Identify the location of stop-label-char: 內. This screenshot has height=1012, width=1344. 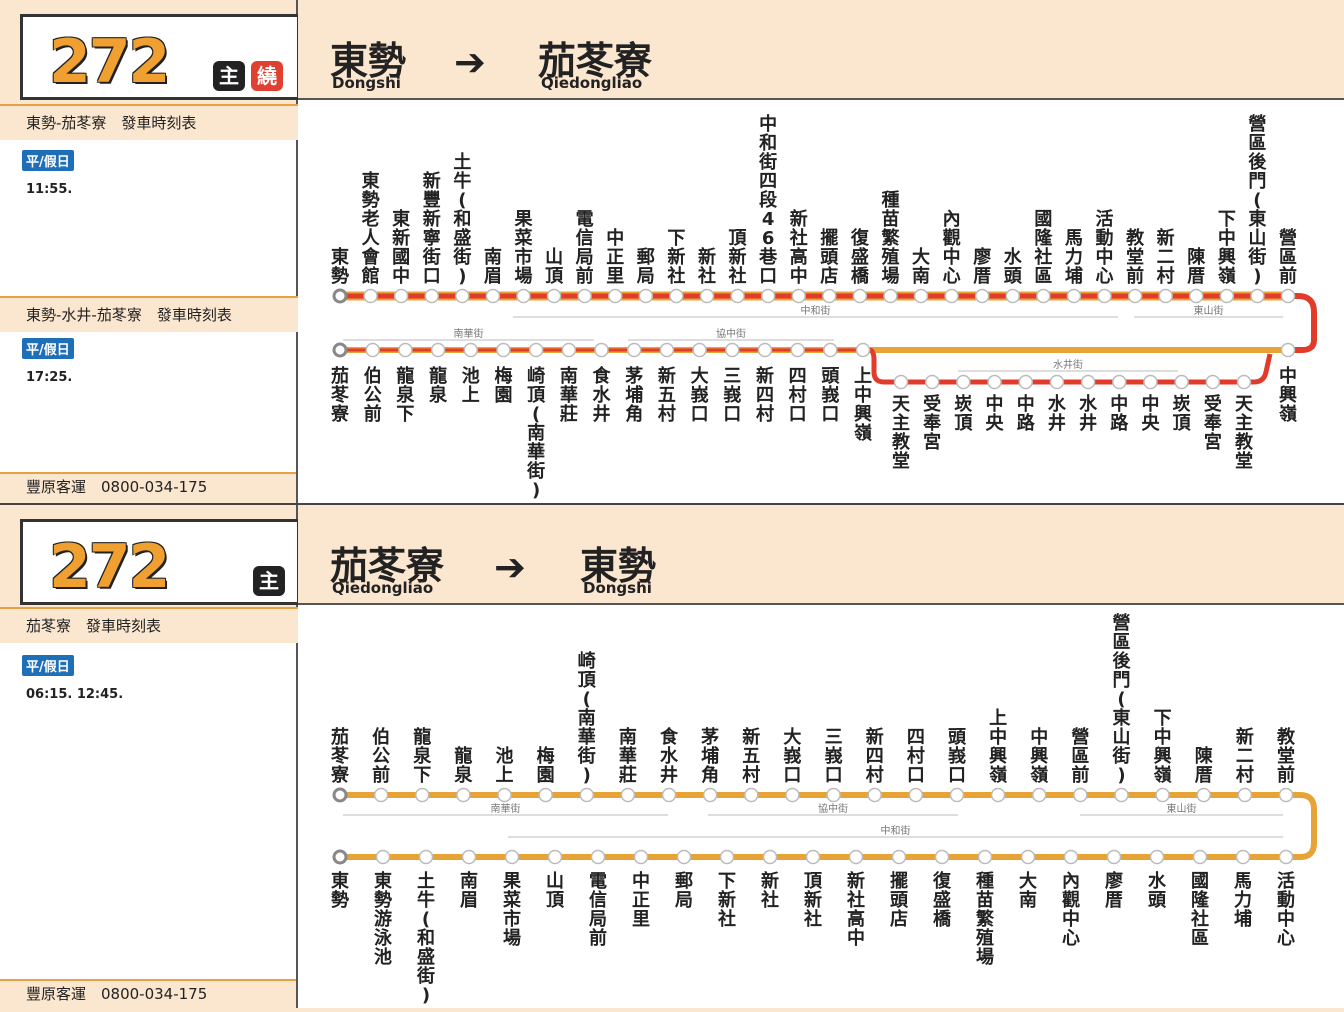
(952, 219).